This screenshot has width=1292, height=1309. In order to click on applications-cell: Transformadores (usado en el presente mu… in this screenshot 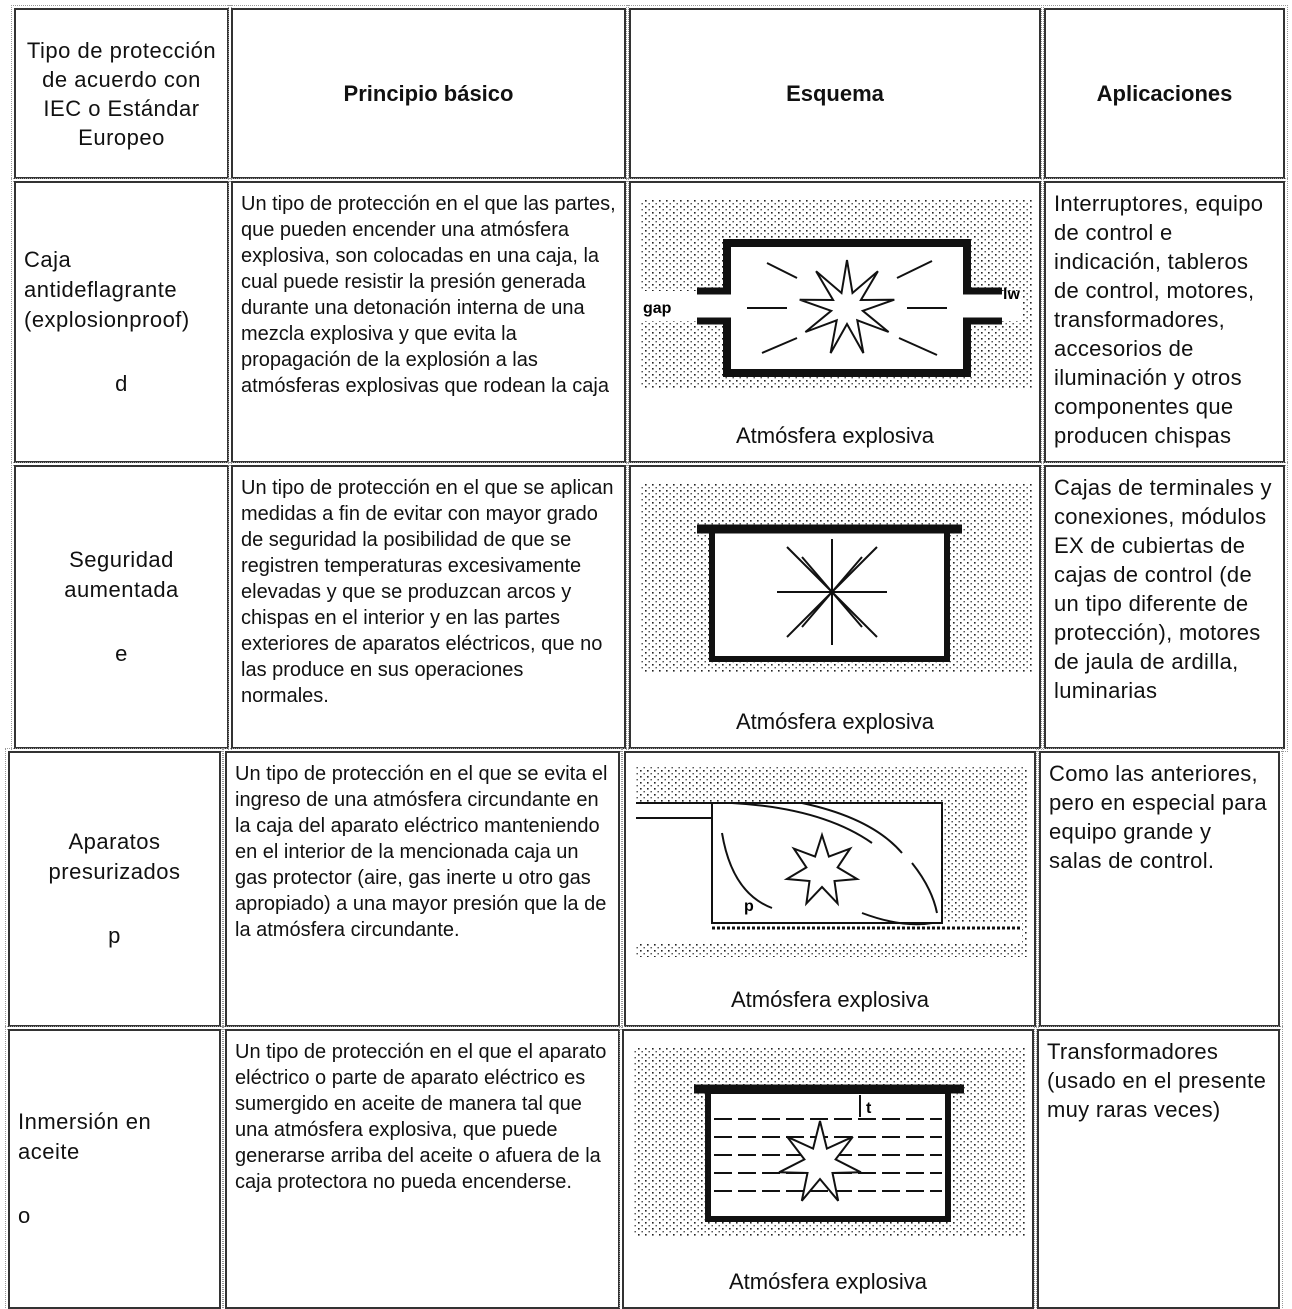, I will do `click(1158, 1167)`.